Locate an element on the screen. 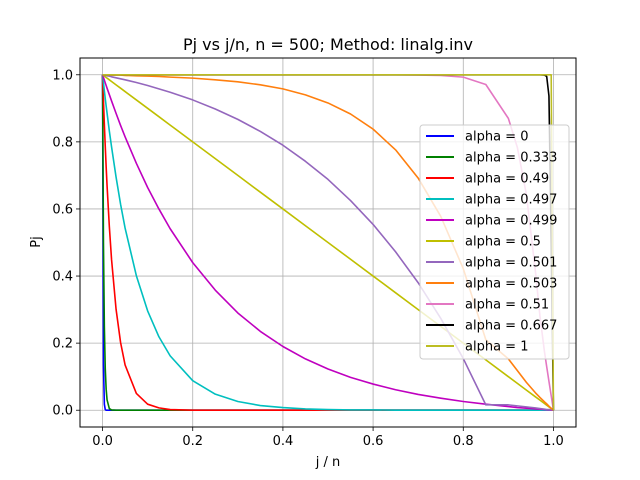 Image resolution: width=640 pixels, height=480 pixels. legend-entry: alpha = 0.503 is located at coordinates (491, 284).